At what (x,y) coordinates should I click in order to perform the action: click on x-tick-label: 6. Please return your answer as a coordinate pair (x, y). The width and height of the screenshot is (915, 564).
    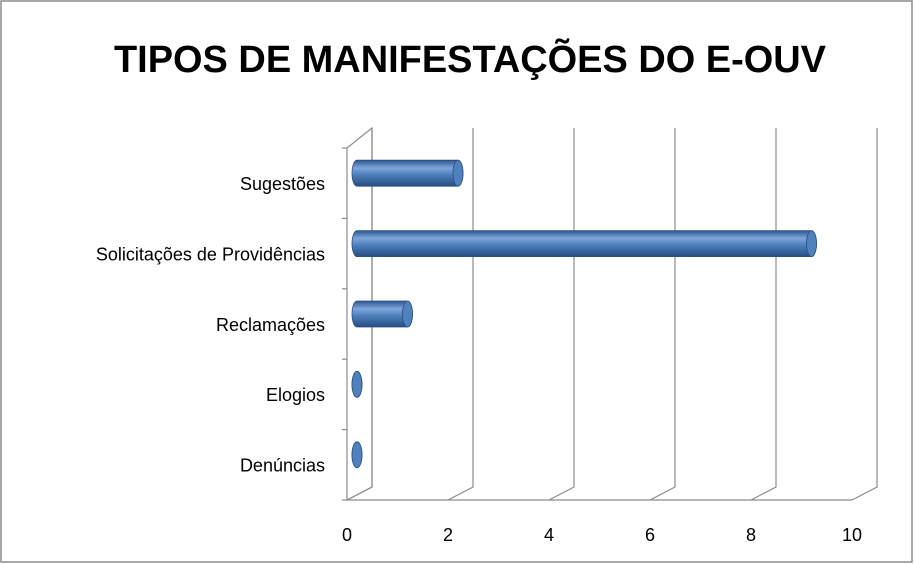
    Looking at the image, I should click on (650, 535).